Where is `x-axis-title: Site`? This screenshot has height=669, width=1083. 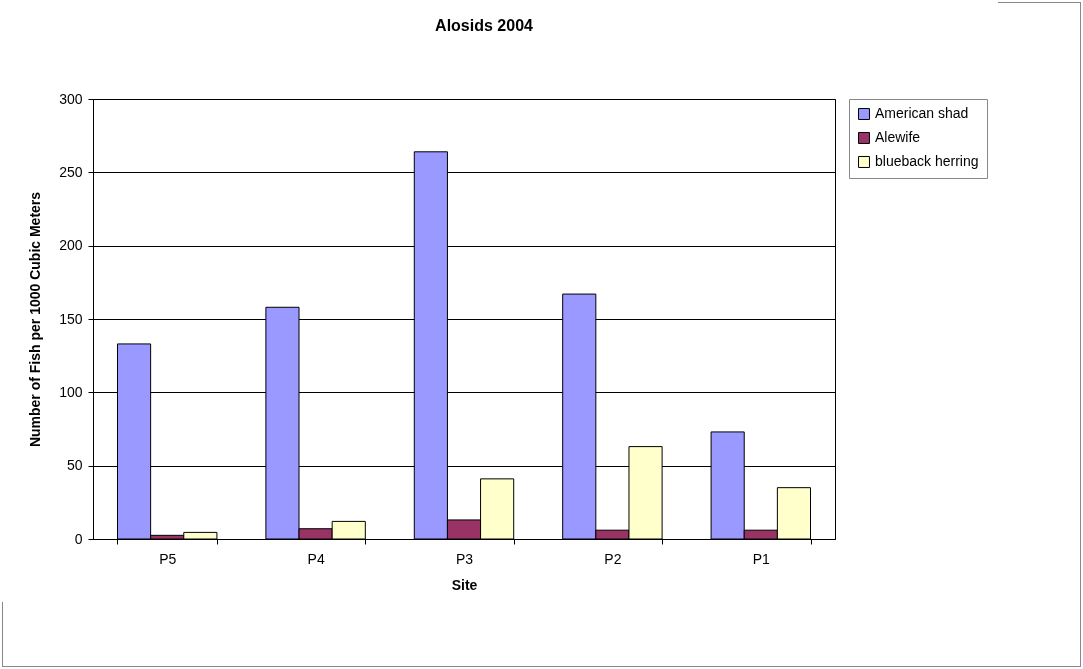
x-axis-title: Site is located at coordinates (464, 584).